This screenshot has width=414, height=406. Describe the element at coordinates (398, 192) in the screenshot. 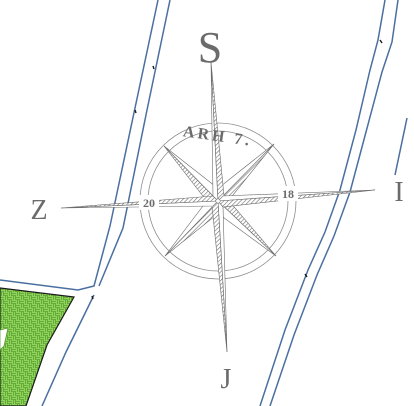

I see `compass-east-label: I` at that location.